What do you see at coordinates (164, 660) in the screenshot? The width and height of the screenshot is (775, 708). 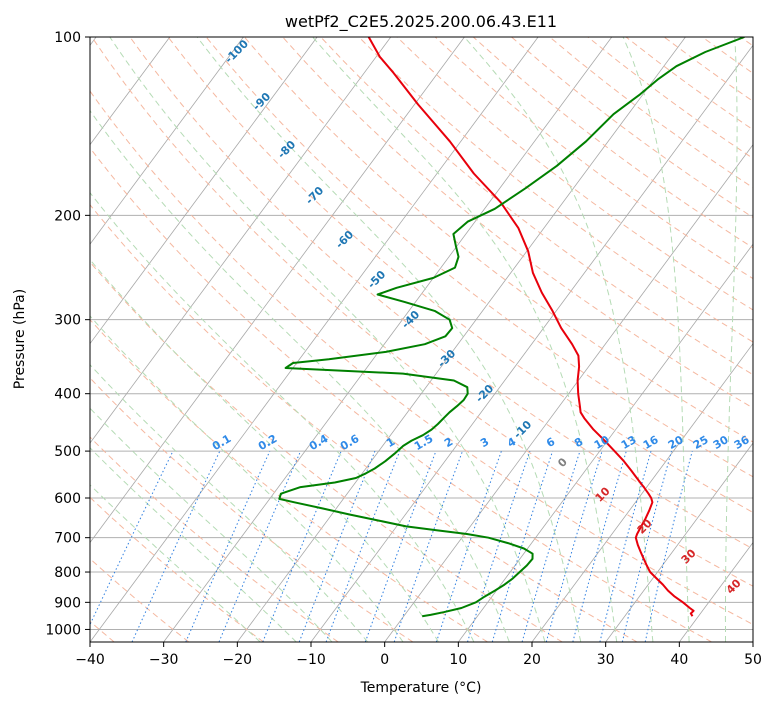 I see `x-tick-label: −30` at bounding box center [164, 660].